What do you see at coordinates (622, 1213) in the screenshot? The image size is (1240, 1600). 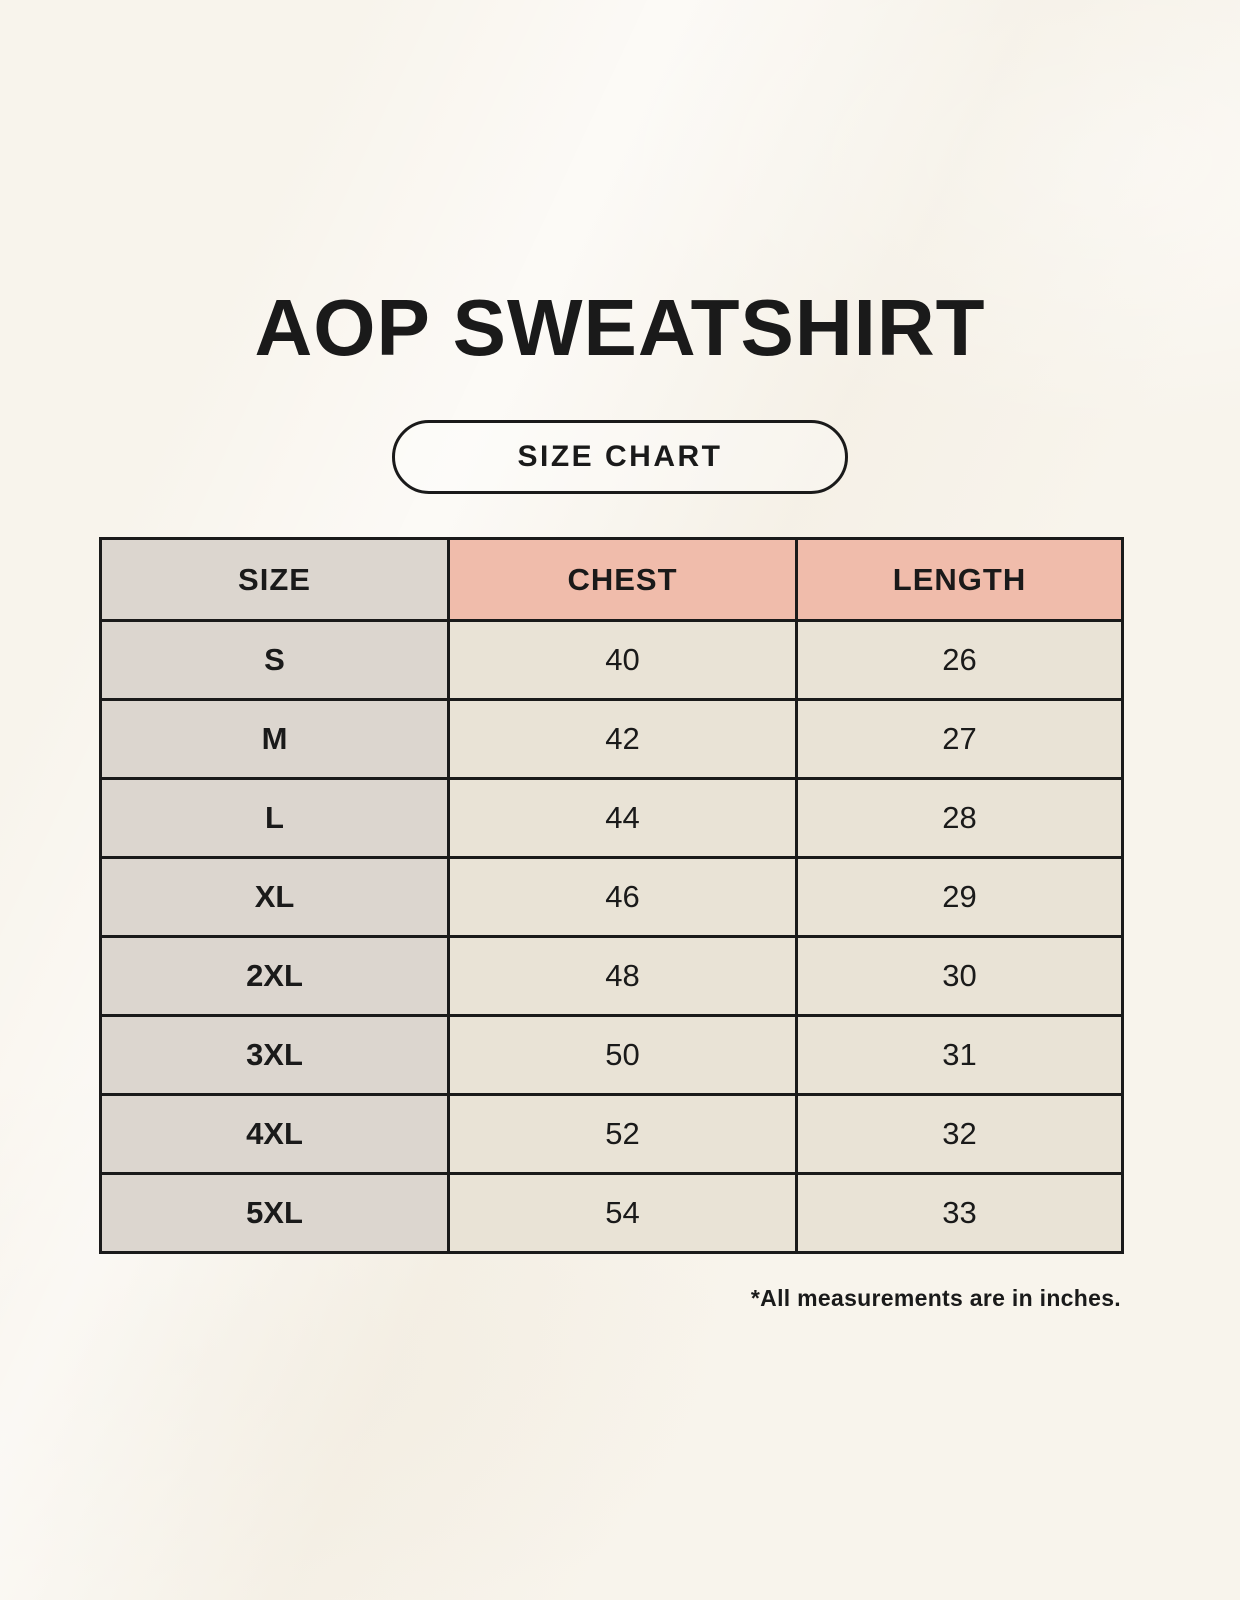 I see `chest-cell: 54` at bounding box center [622, 1213].